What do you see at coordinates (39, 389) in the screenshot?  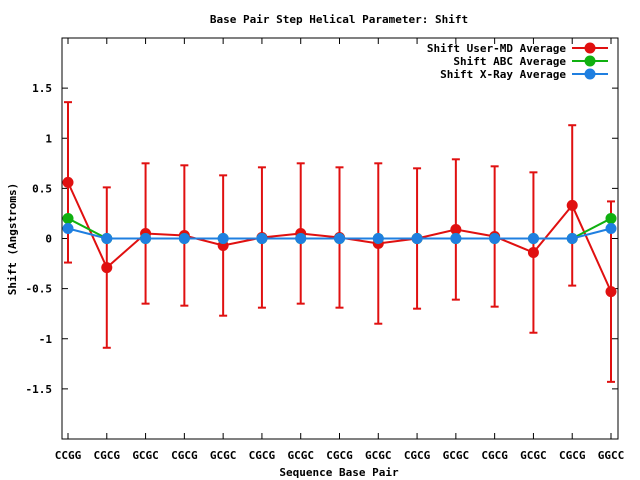 I see `y-tick-label: -1.5` at bounding box center [39, 389].